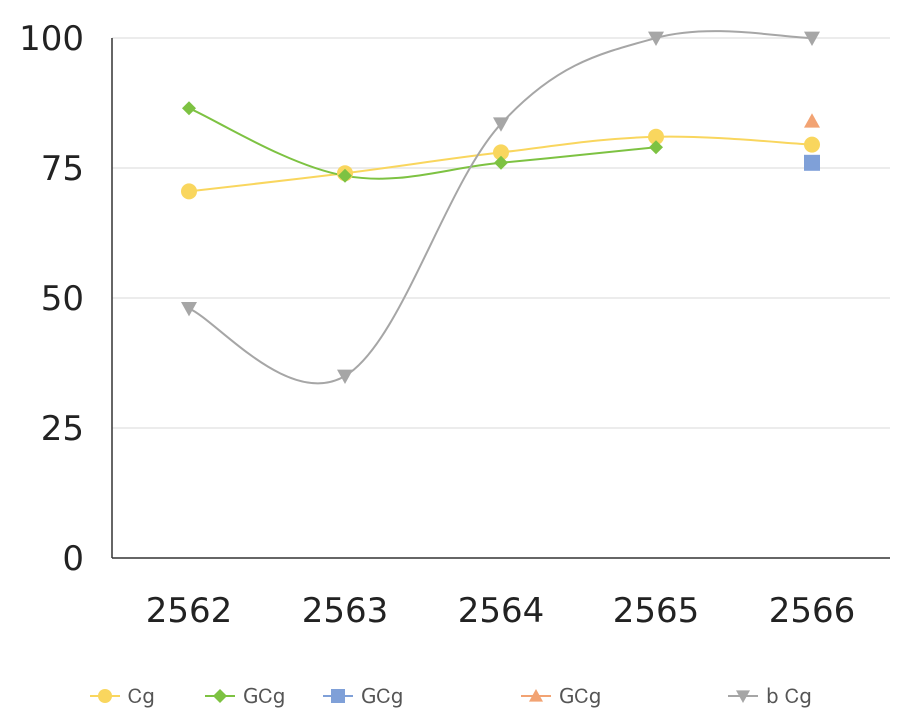 The image size is (904, 709). What do you see at coordinates (141, 696) in the screenshot?
I see `legend-label: Ꮯg` at bounding box center [141, 696].